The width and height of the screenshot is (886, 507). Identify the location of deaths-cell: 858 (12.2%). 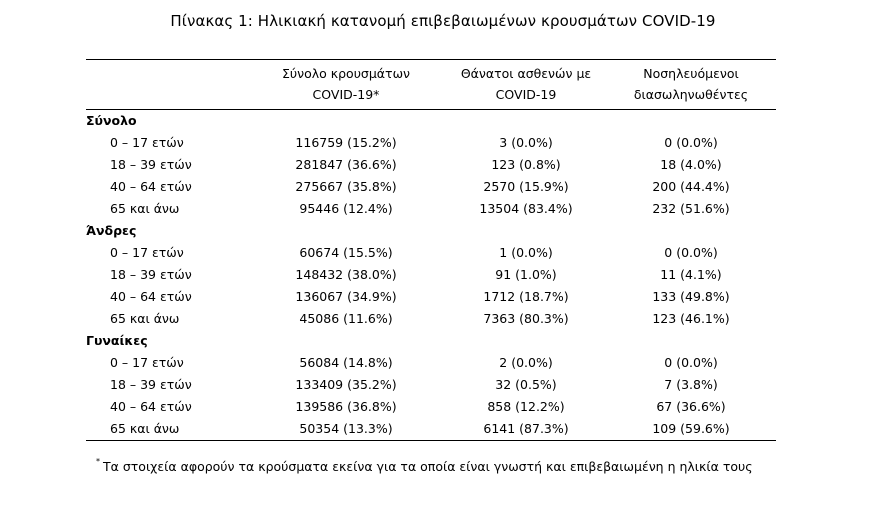
(526, 406).